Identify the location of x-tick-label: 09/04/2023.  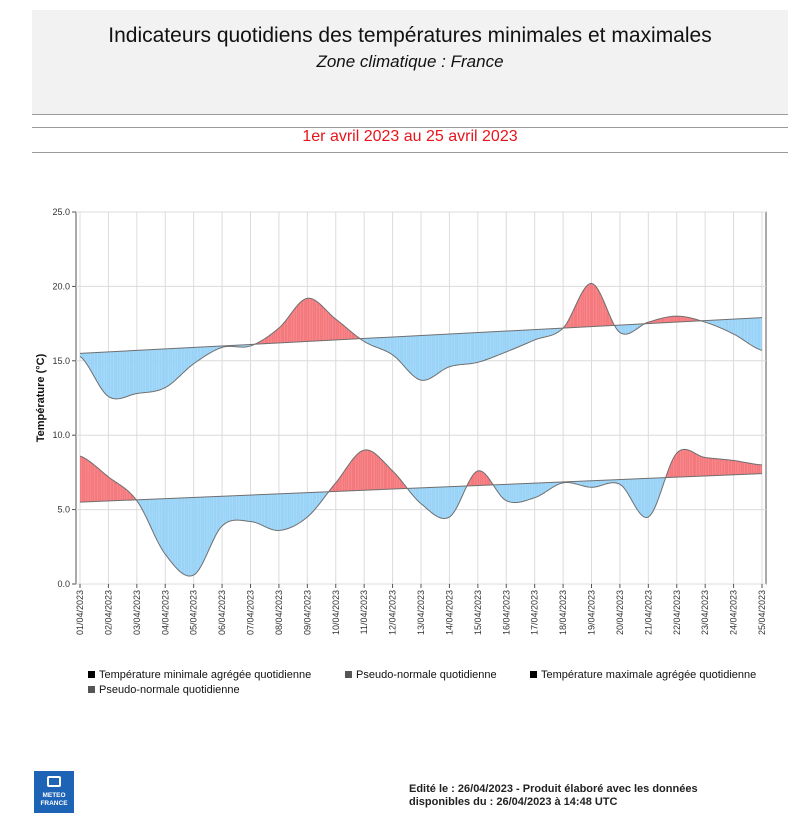
(307, 612).